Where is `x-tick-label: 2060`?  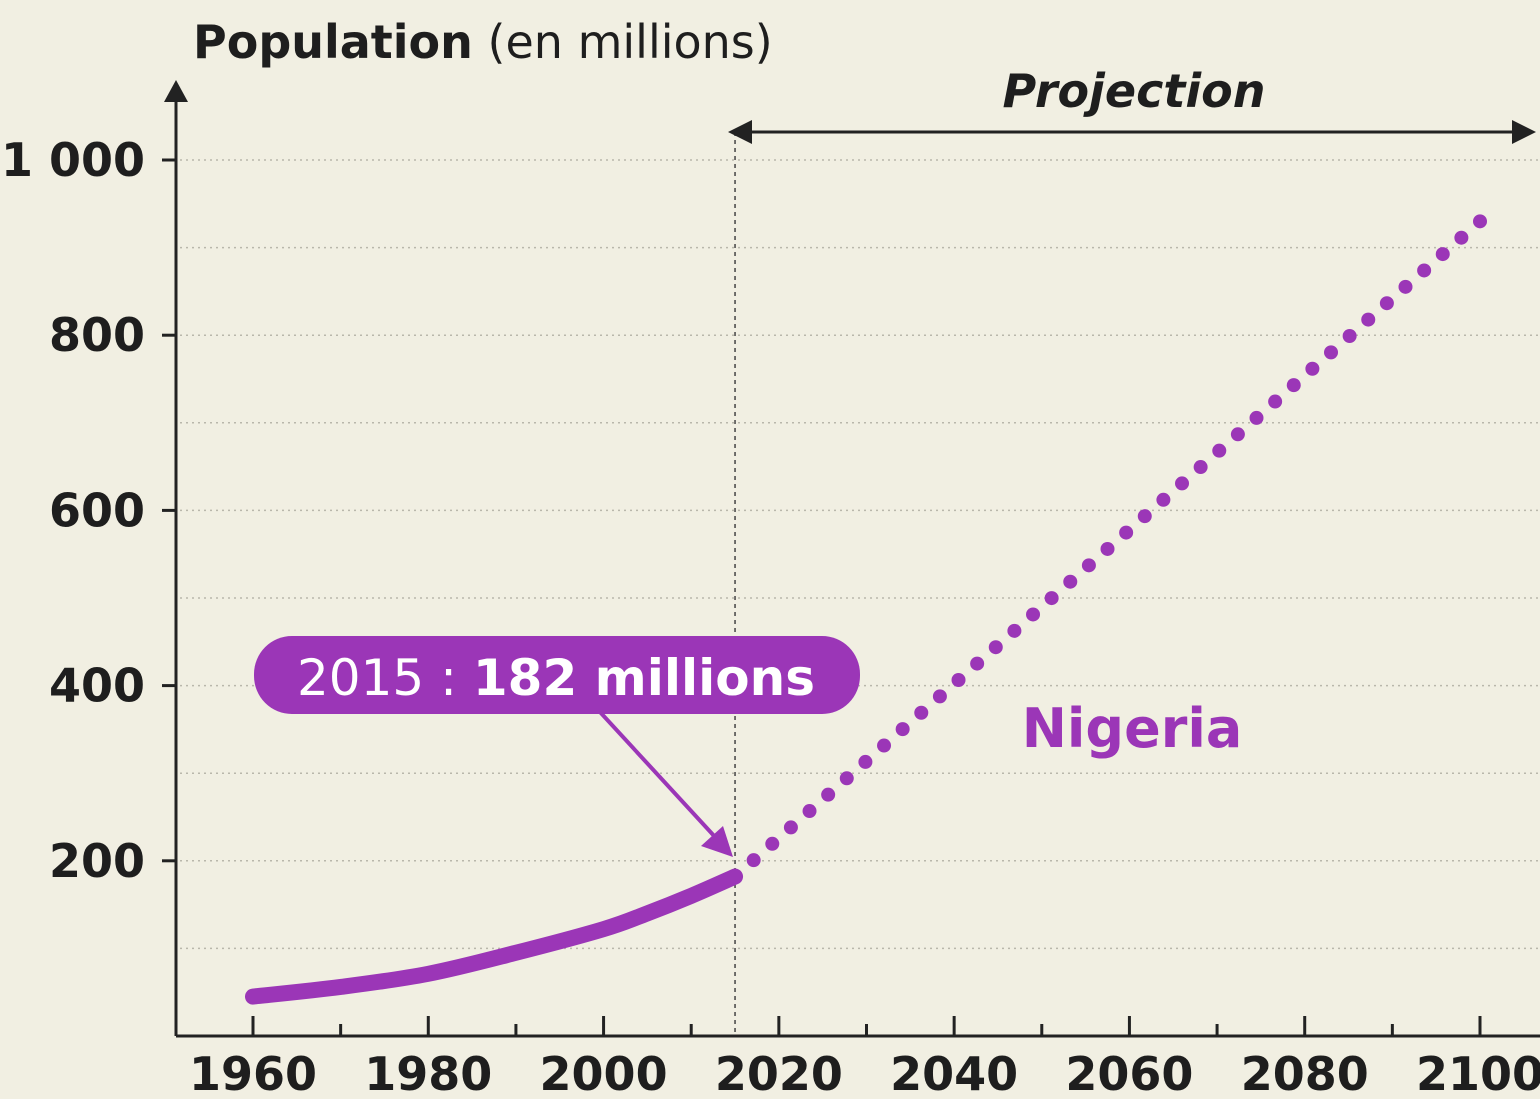 x-tick-label: 2060 is located at coordinates (1129, 1073).